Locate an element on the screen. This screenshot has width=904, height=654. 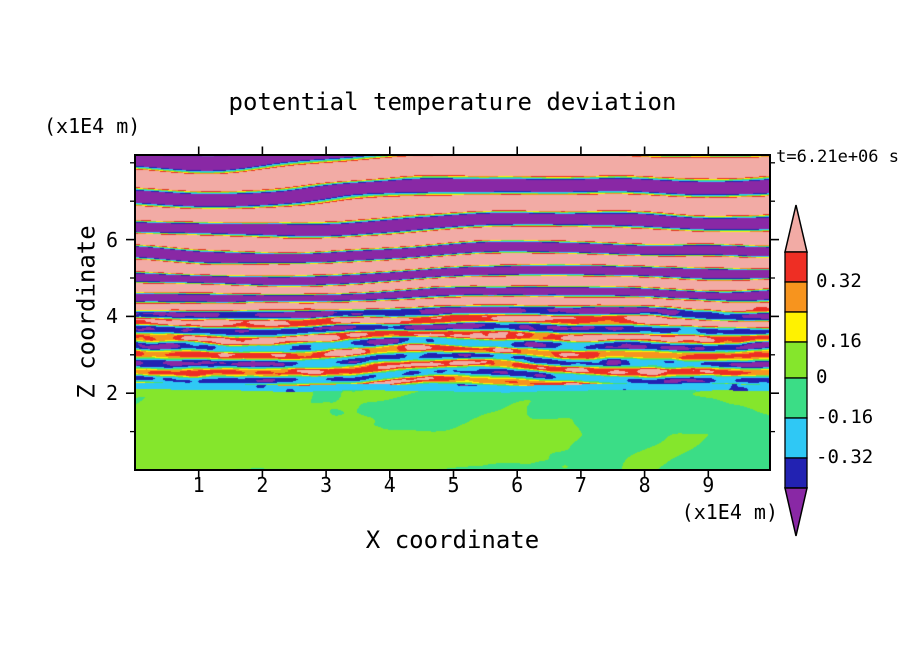
x-tick-label: 5 is located at coordinates (453, 485).